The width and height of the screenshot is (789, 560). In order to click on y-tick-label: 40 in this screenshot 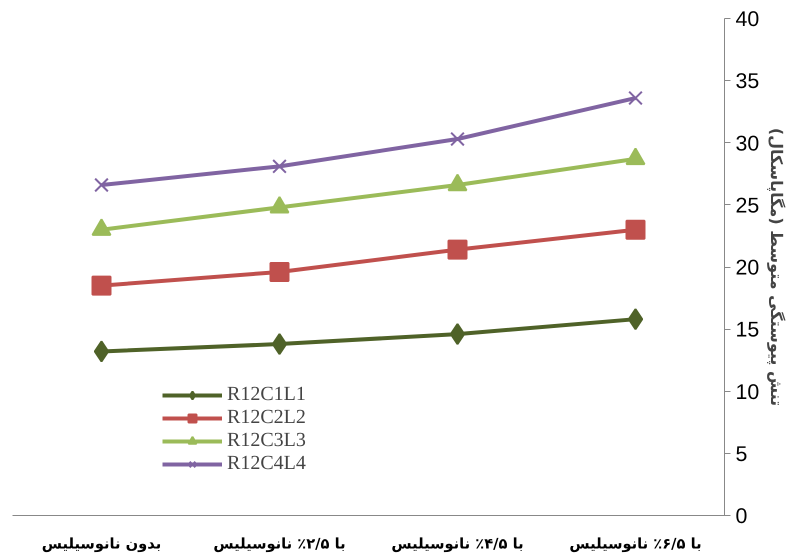, I will do `click(748, 19)`.